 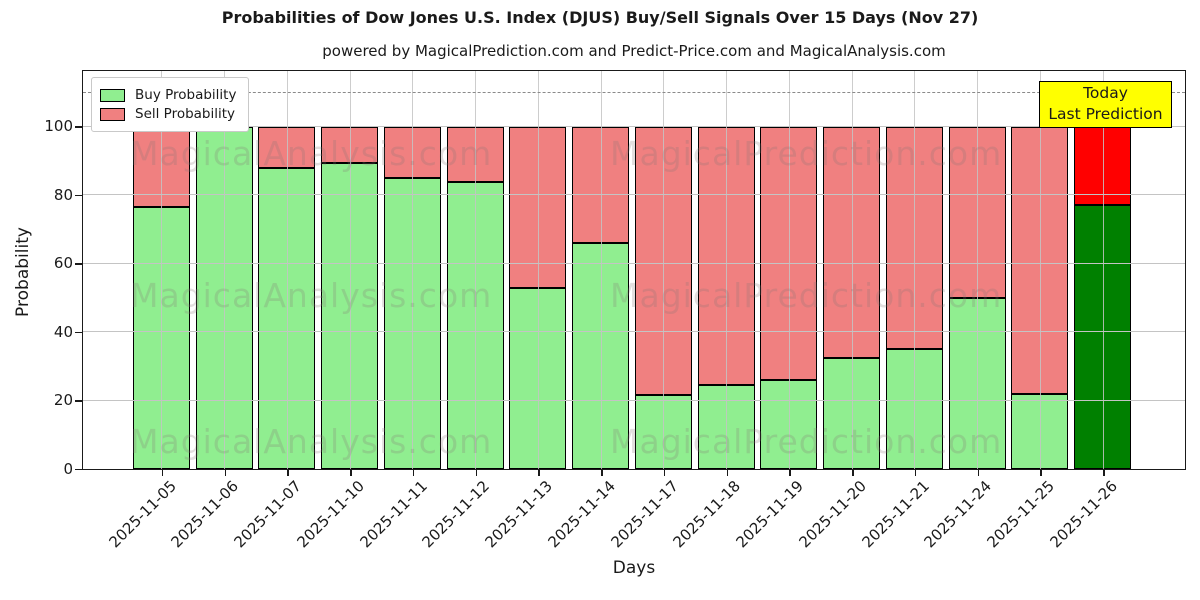 What do you see at coordinates (58, 126) in the screenshot?
I see `y-tick-label: 100` at bounding box center [58, 126].